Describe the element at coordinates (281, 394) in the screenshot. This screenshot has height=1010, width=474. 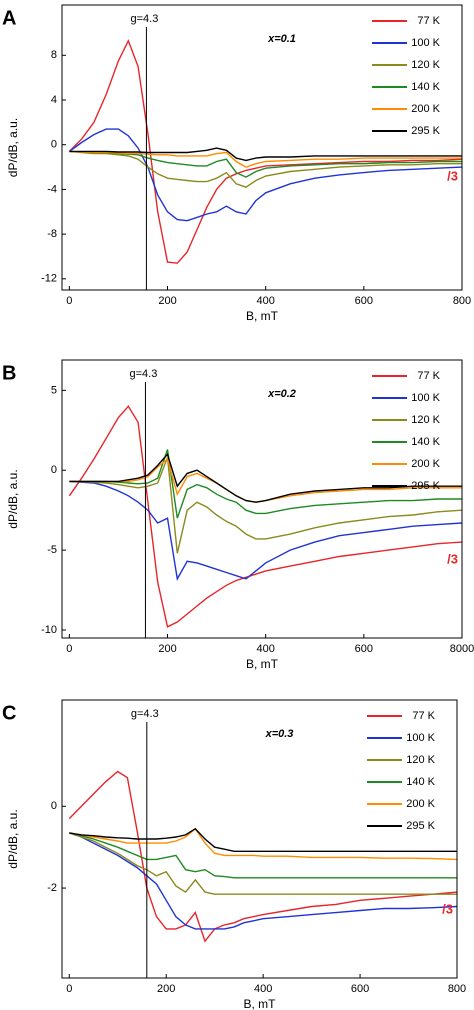
I see `composition-label: x=0.2` at that location.